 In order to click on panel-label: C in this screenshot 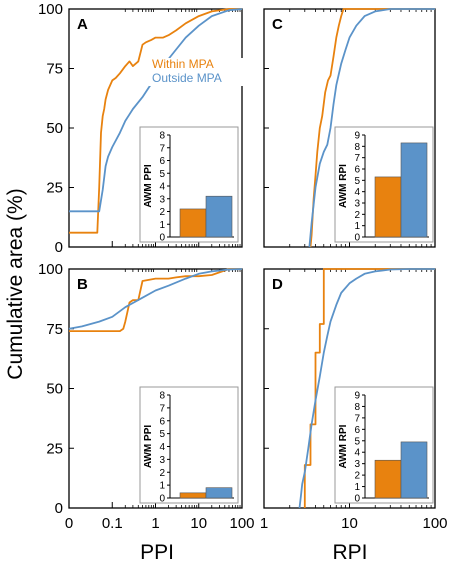, I will do `click(277, 24)`.